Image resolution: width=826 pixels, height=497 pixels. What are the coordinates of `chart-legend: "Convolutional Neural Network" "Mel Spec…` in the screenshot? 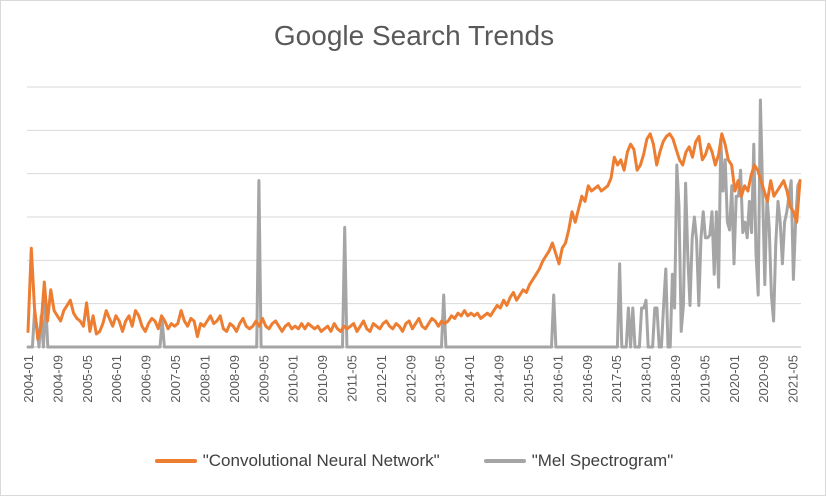 It's located at (413, 461).